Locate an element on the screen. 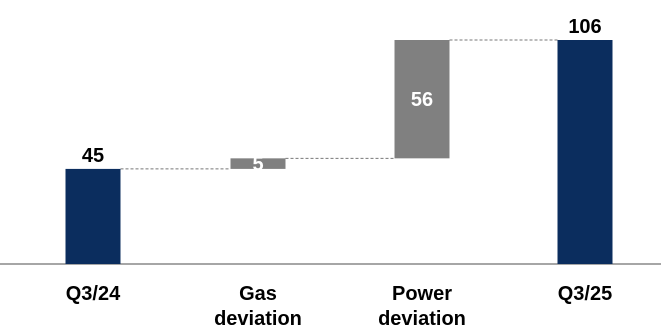  value-label-3: 106 is located at coordinates (584, 27).